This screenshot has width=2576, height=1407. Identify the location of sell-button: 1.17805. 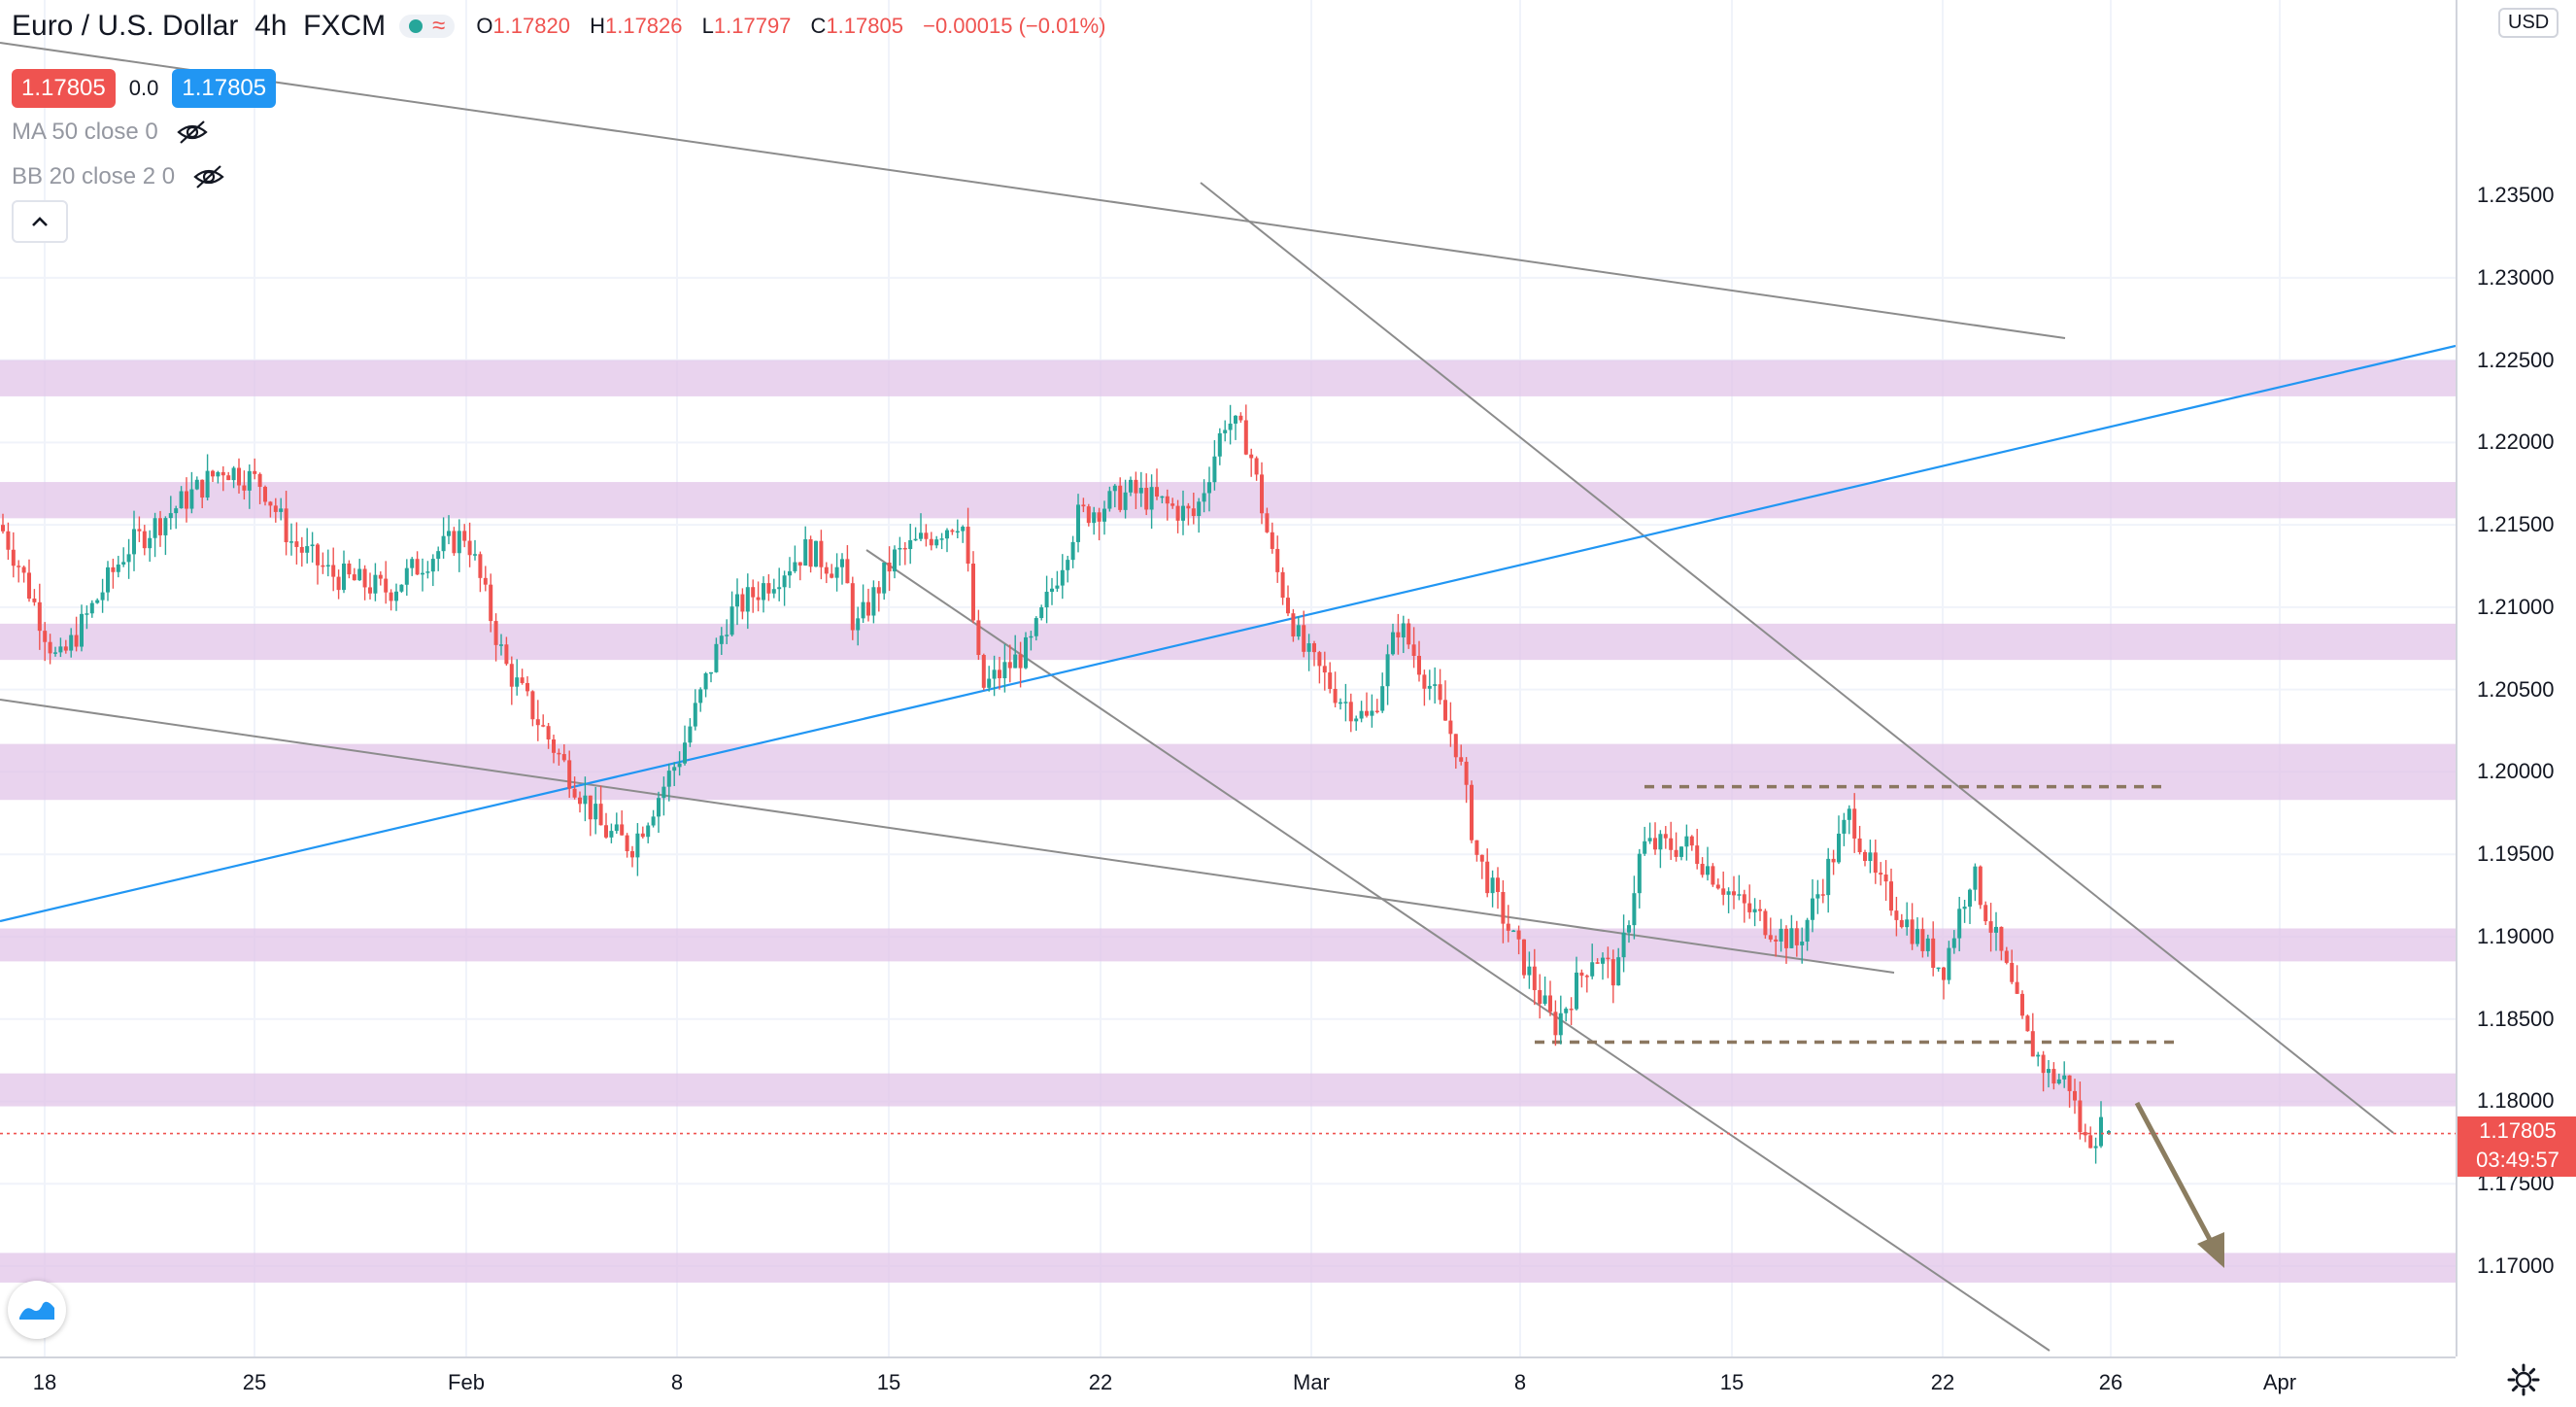
(64, 89).